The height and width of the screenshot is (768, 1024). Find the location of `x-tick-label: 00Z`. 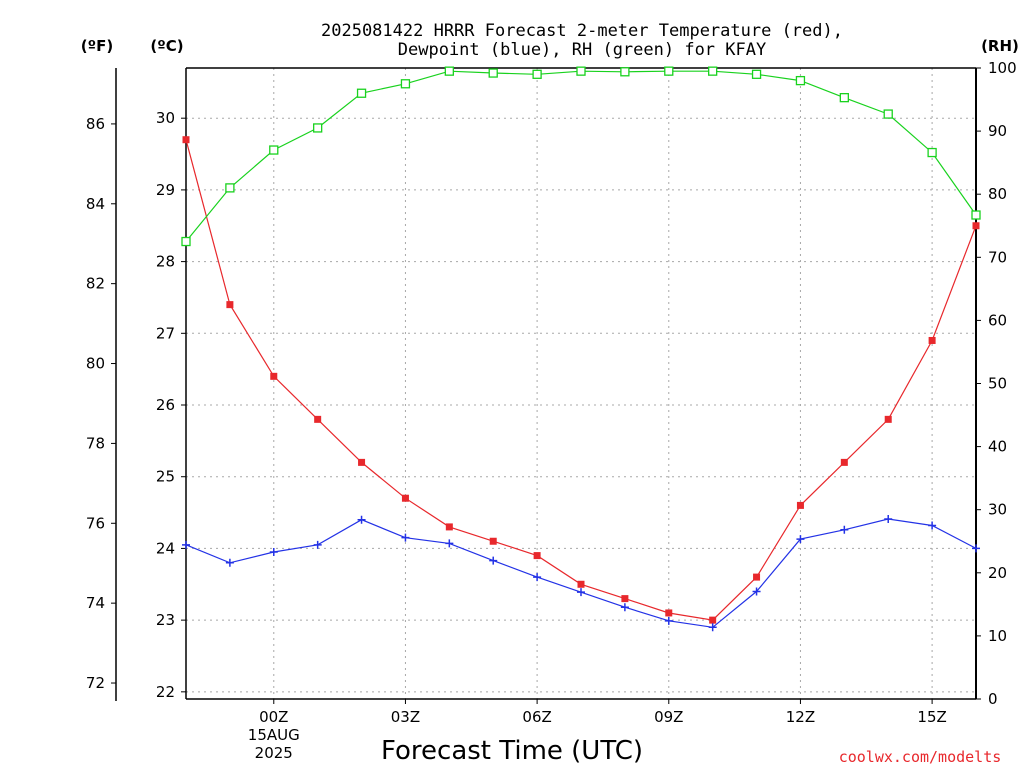

x-tick-label: 00Z is located at coordinates (273, 717).